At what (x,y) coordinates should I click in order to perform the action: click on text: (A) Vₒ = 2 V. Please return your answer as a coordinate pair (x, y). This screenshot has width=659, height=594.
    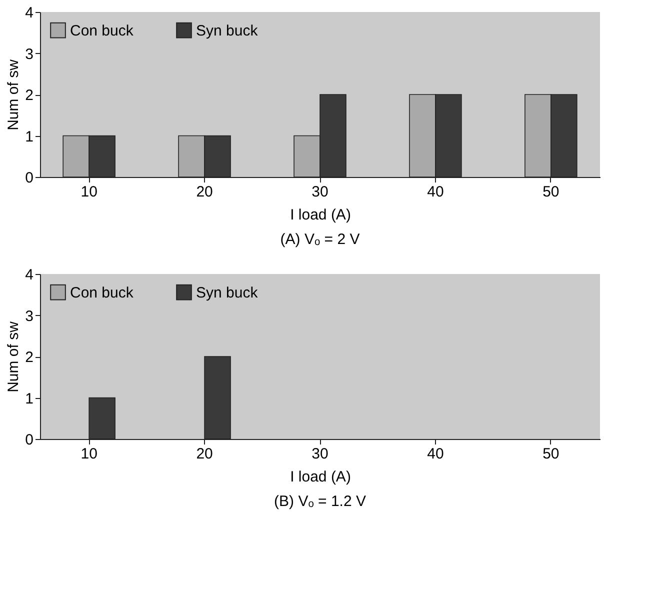
    Looking at the image, I should click on (320, 239).